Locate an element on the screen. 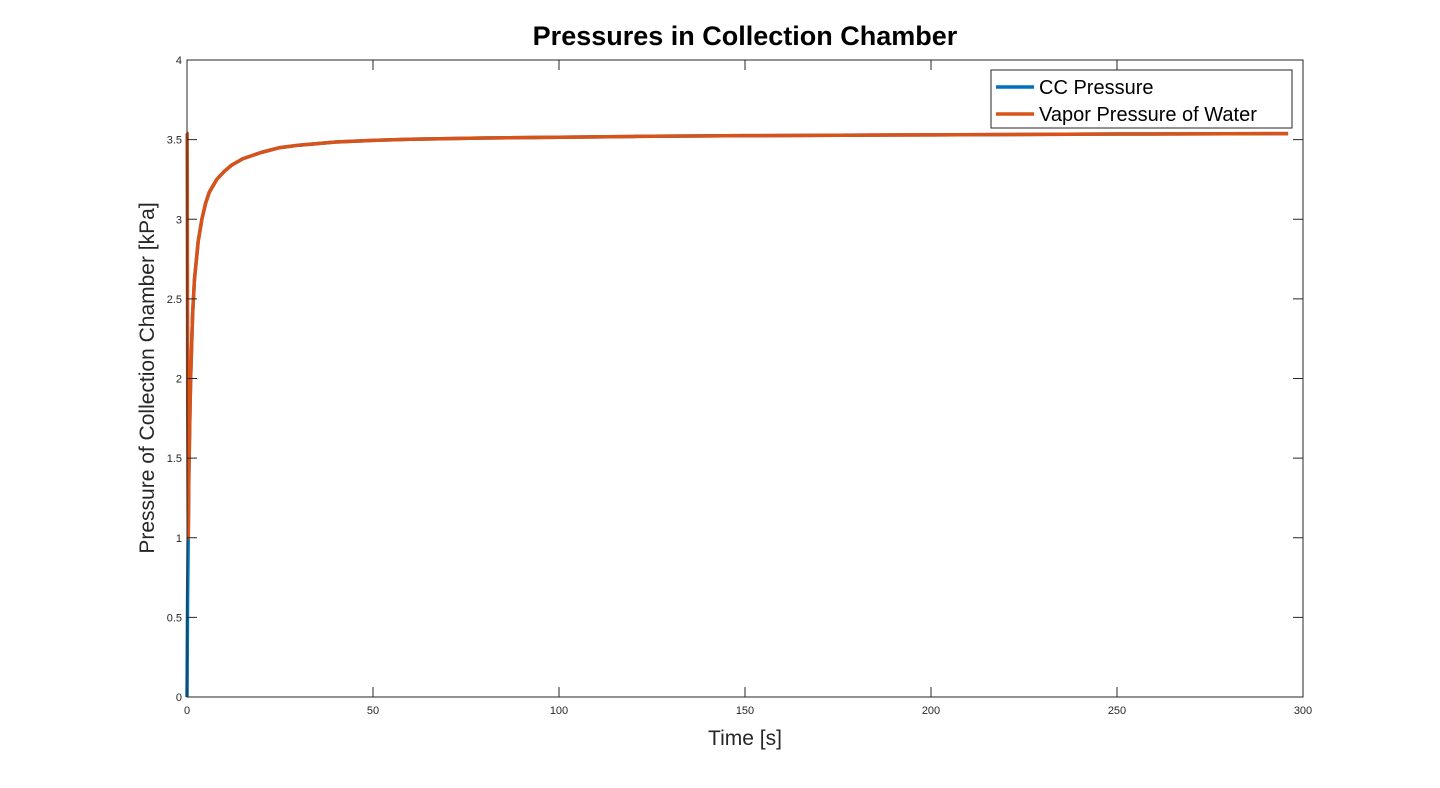  y-tick-label: 2 is located at coordinates (179, 380).